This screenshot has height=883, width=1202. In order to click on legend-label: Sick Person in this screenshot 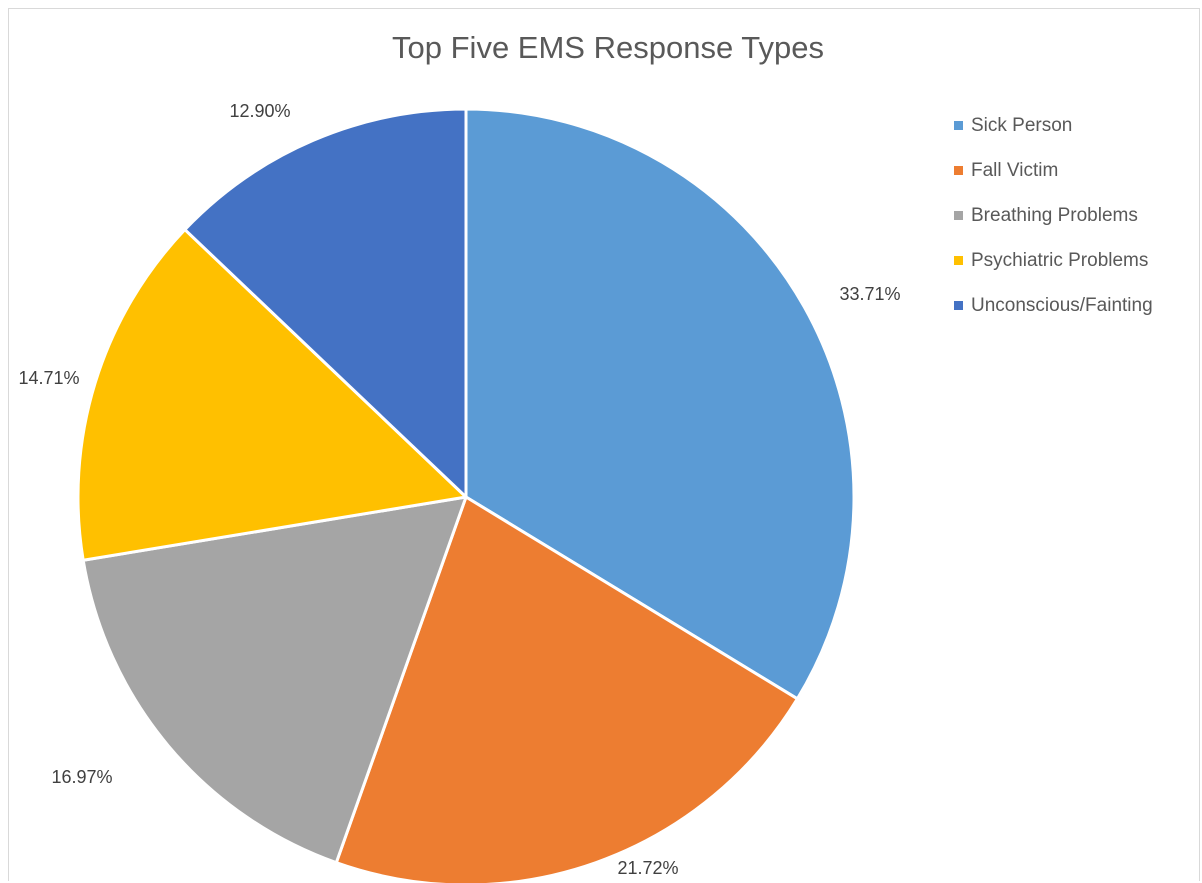, I will do `click(1022, 125)`.